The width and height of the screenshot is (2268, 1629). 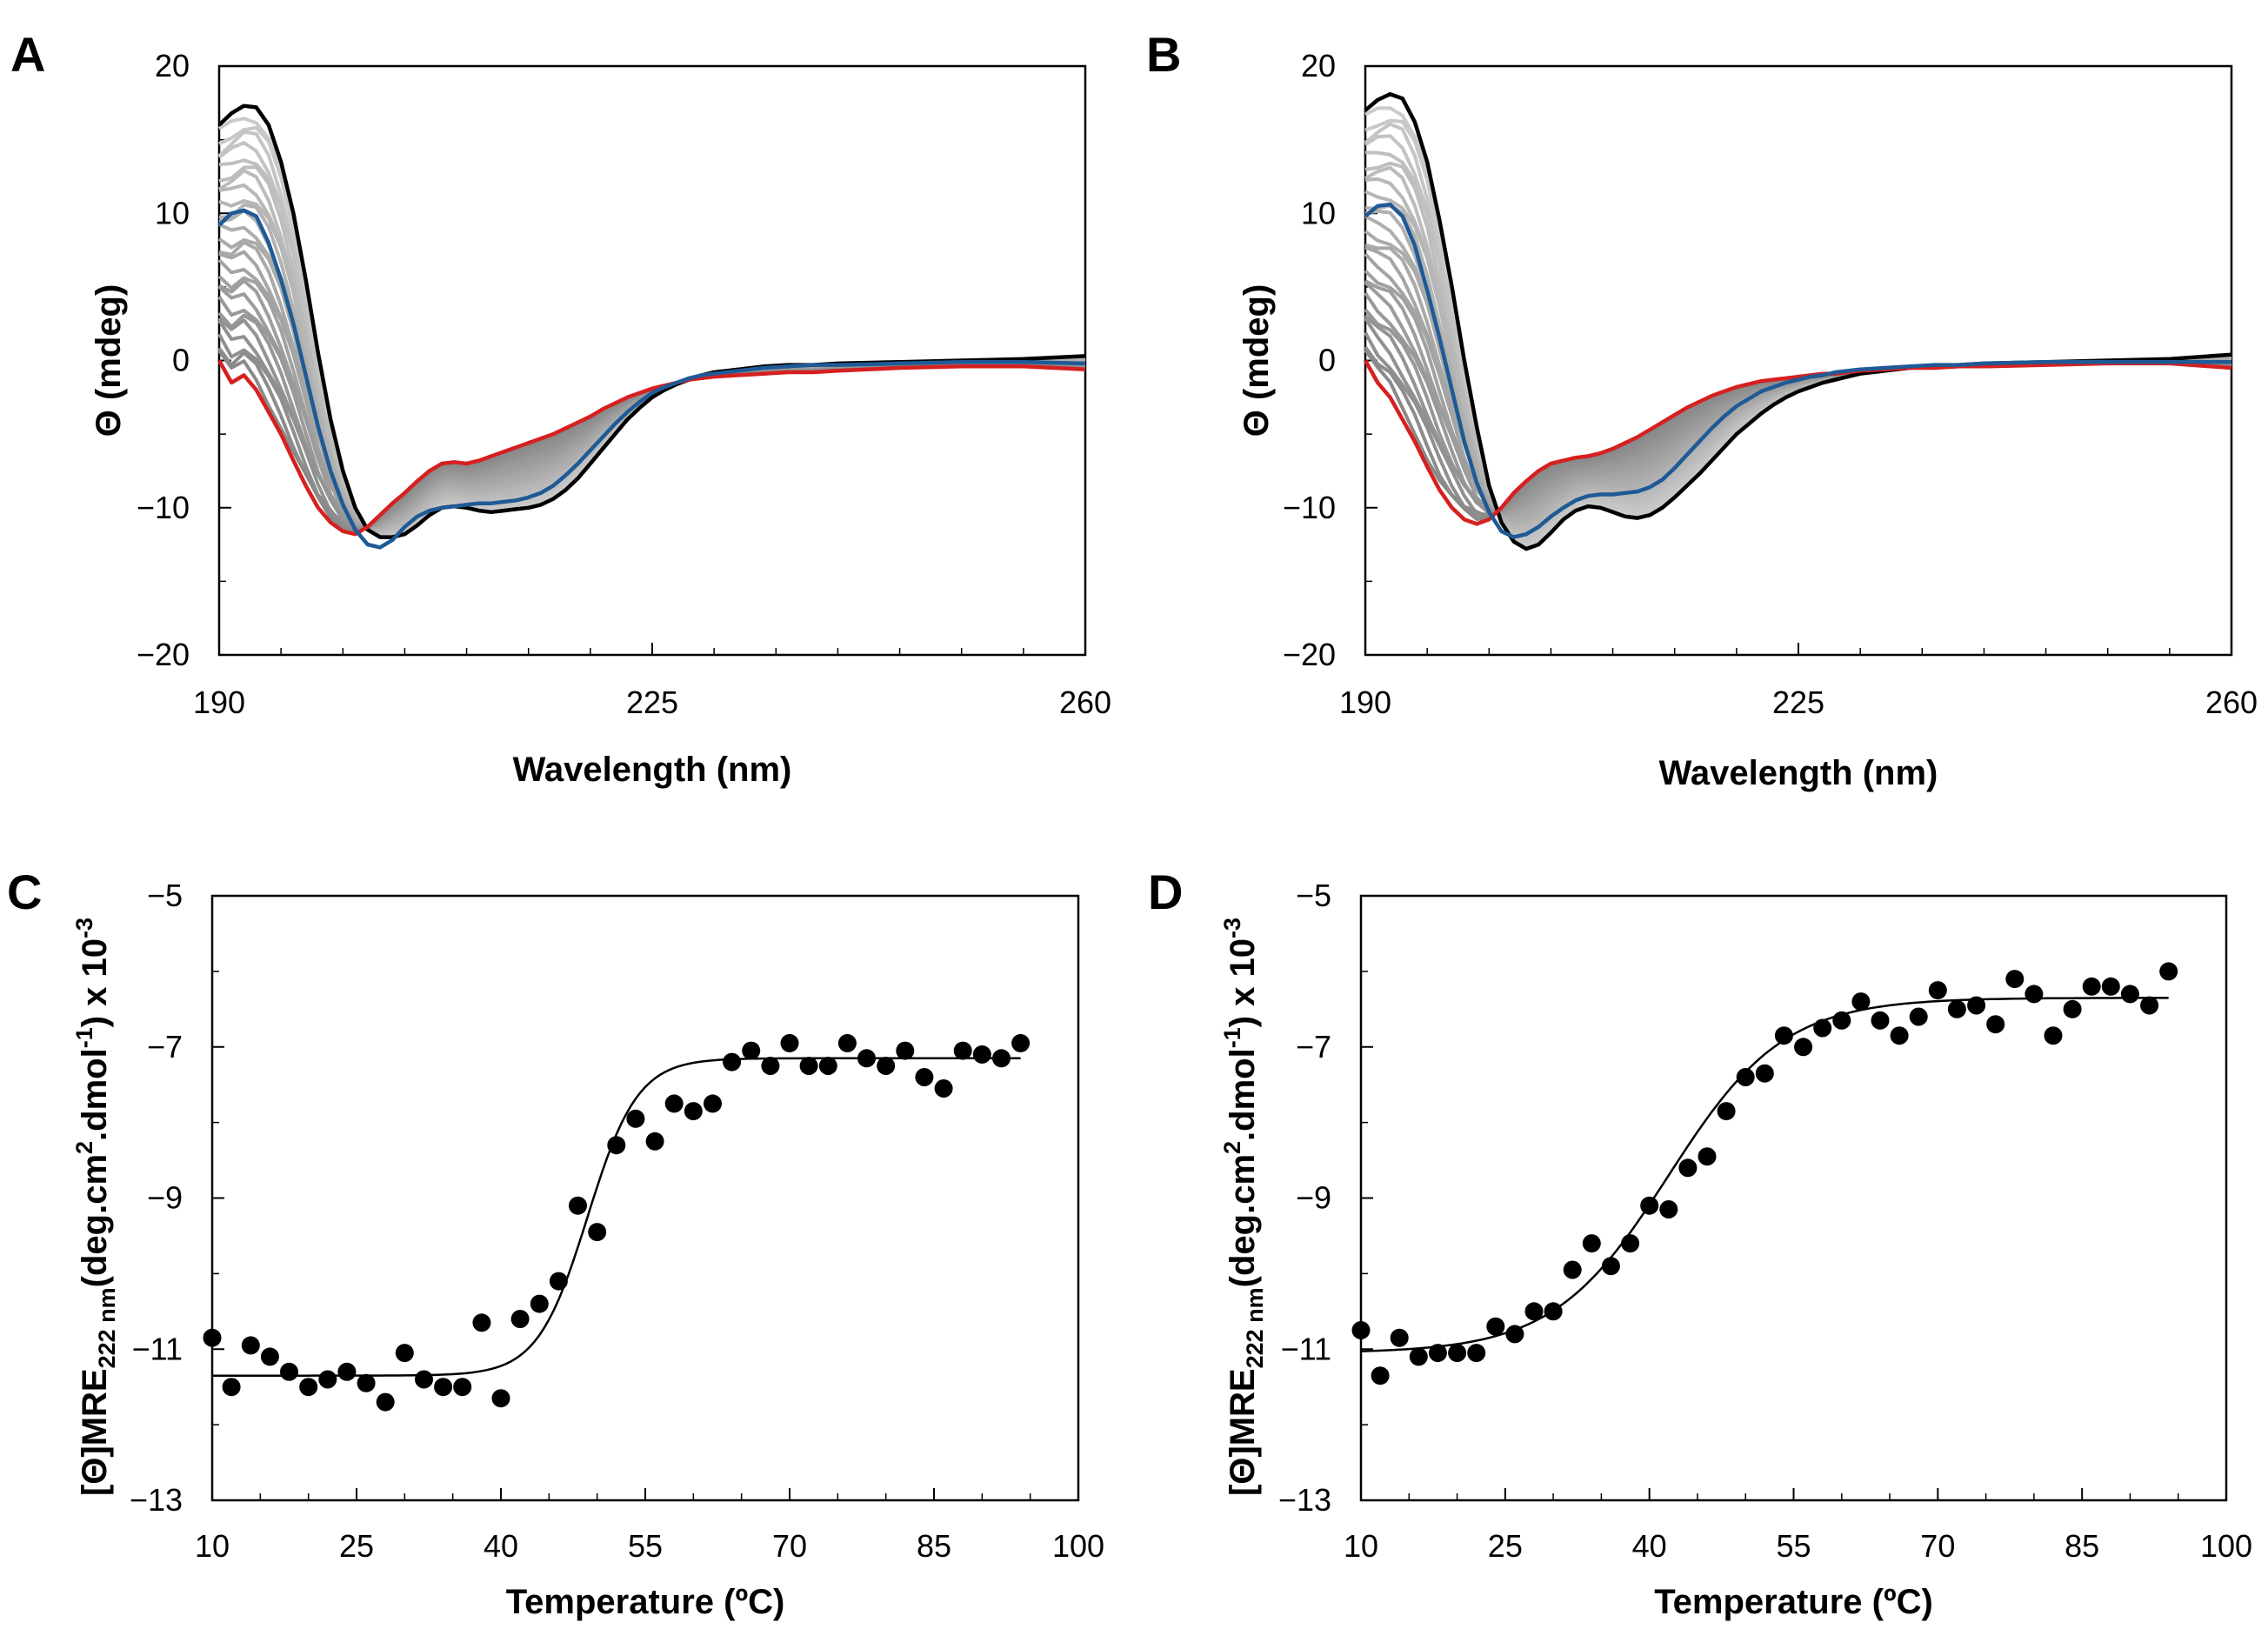 What do you see at coordinates (95, 983) in the screenshot?
I see `y-axis-title-part: ) x 10` at bounding box center [95, 983].